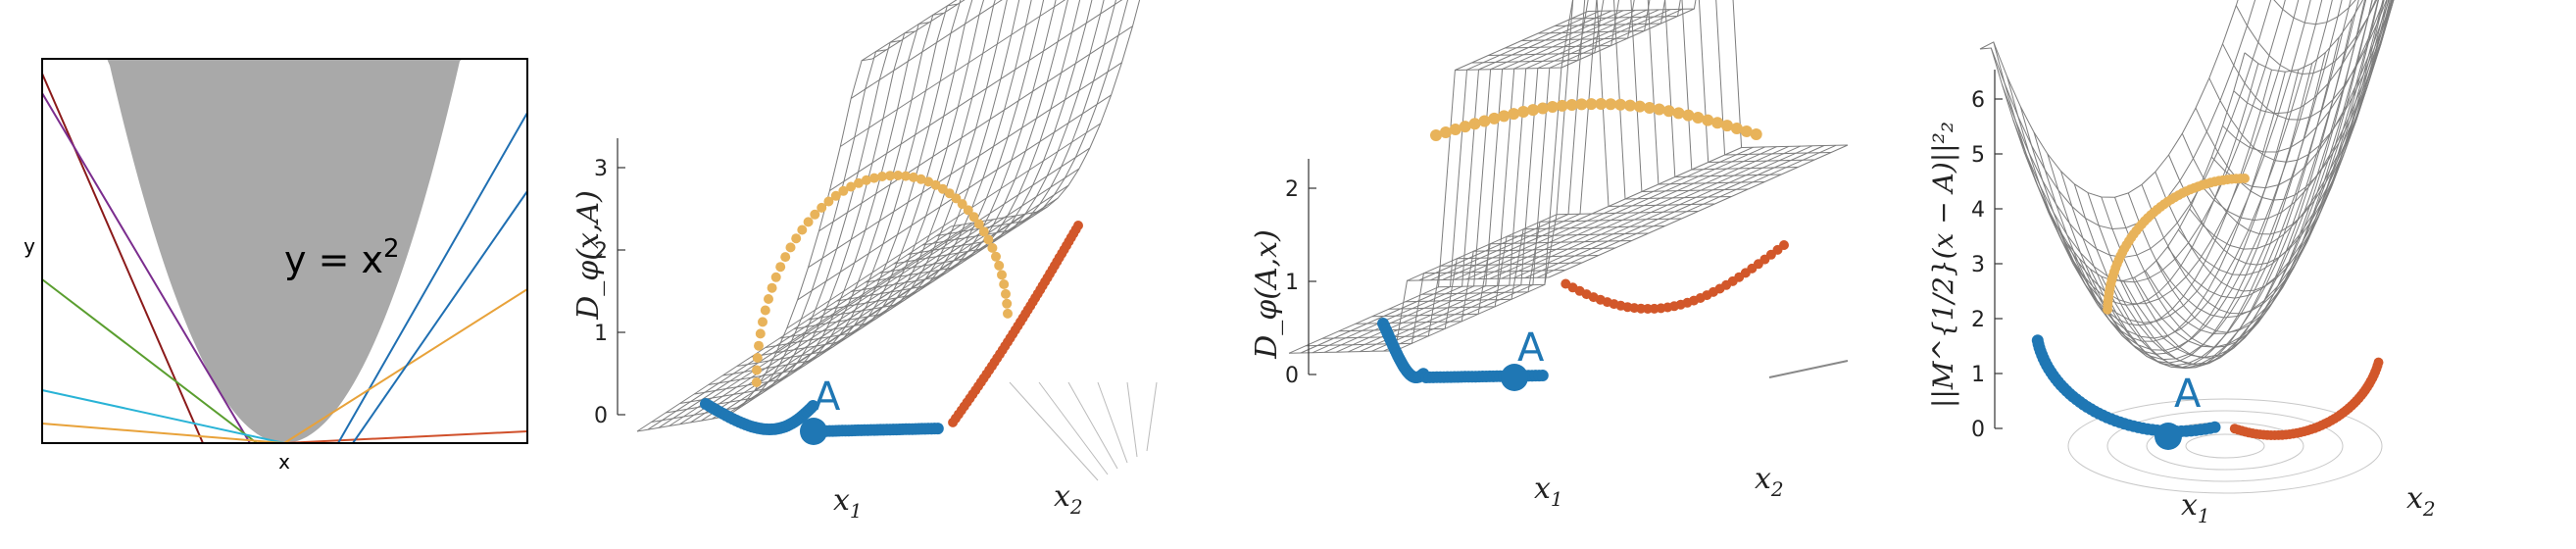 This screenshot has height=549, width=2576. What do you see at coordinates (1978, 155) in the screenshot?
I see `z-tick-label: 5` at bounding box center [1978, 155].